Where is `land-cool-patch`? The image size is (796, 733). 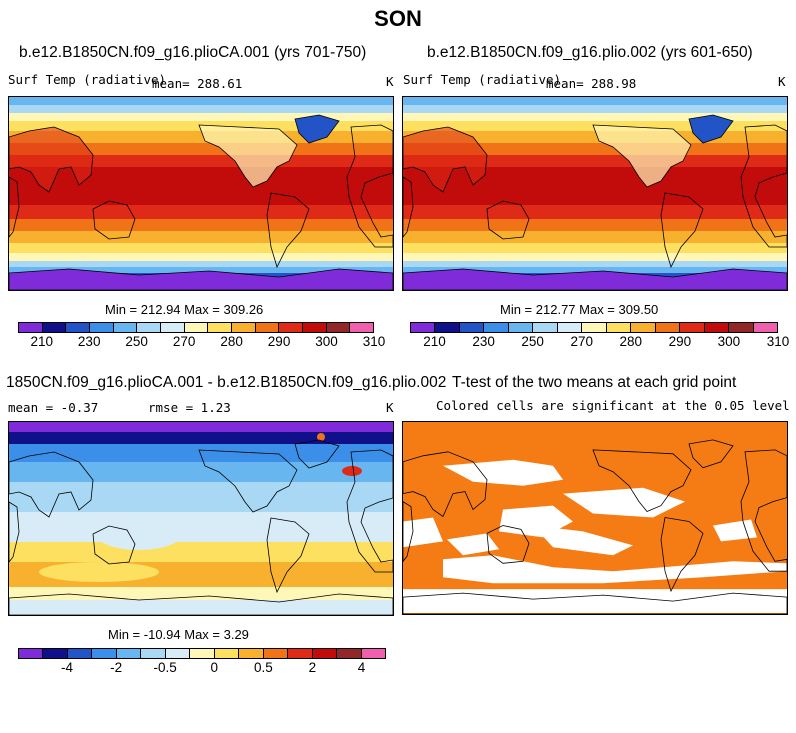
land-cool-patch is located at coordinates (642, 156).